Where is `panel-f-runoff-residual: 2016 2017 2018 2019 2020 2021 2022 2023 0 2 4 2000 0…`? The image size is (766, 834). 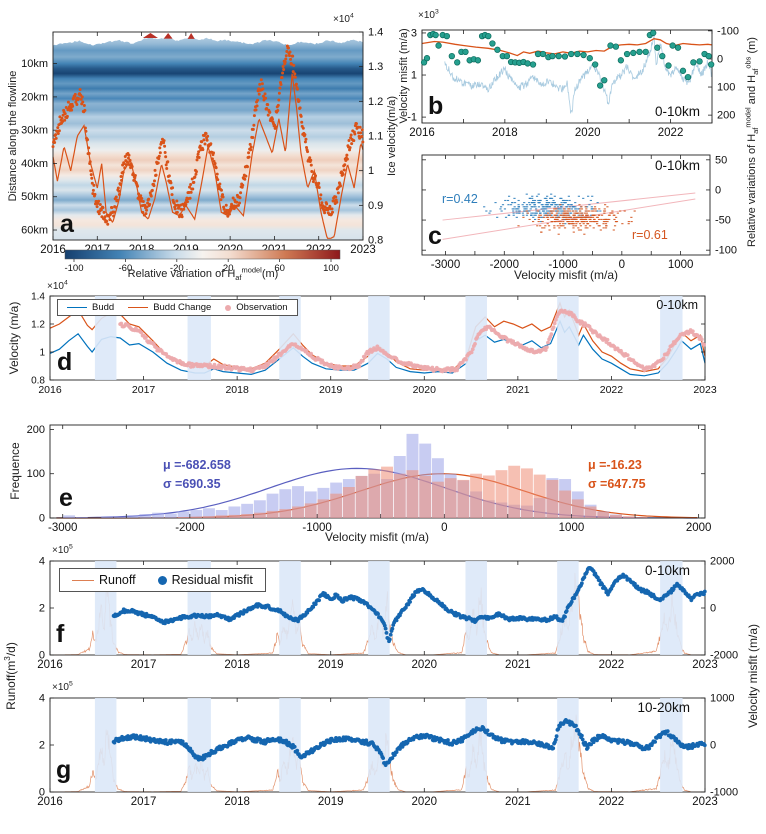 panel-f-runoff-residual: 2016 2017 2018 2019 2020 2021 2022 2023 0 2 4 2000 0… is located at coordinates (387, 614).